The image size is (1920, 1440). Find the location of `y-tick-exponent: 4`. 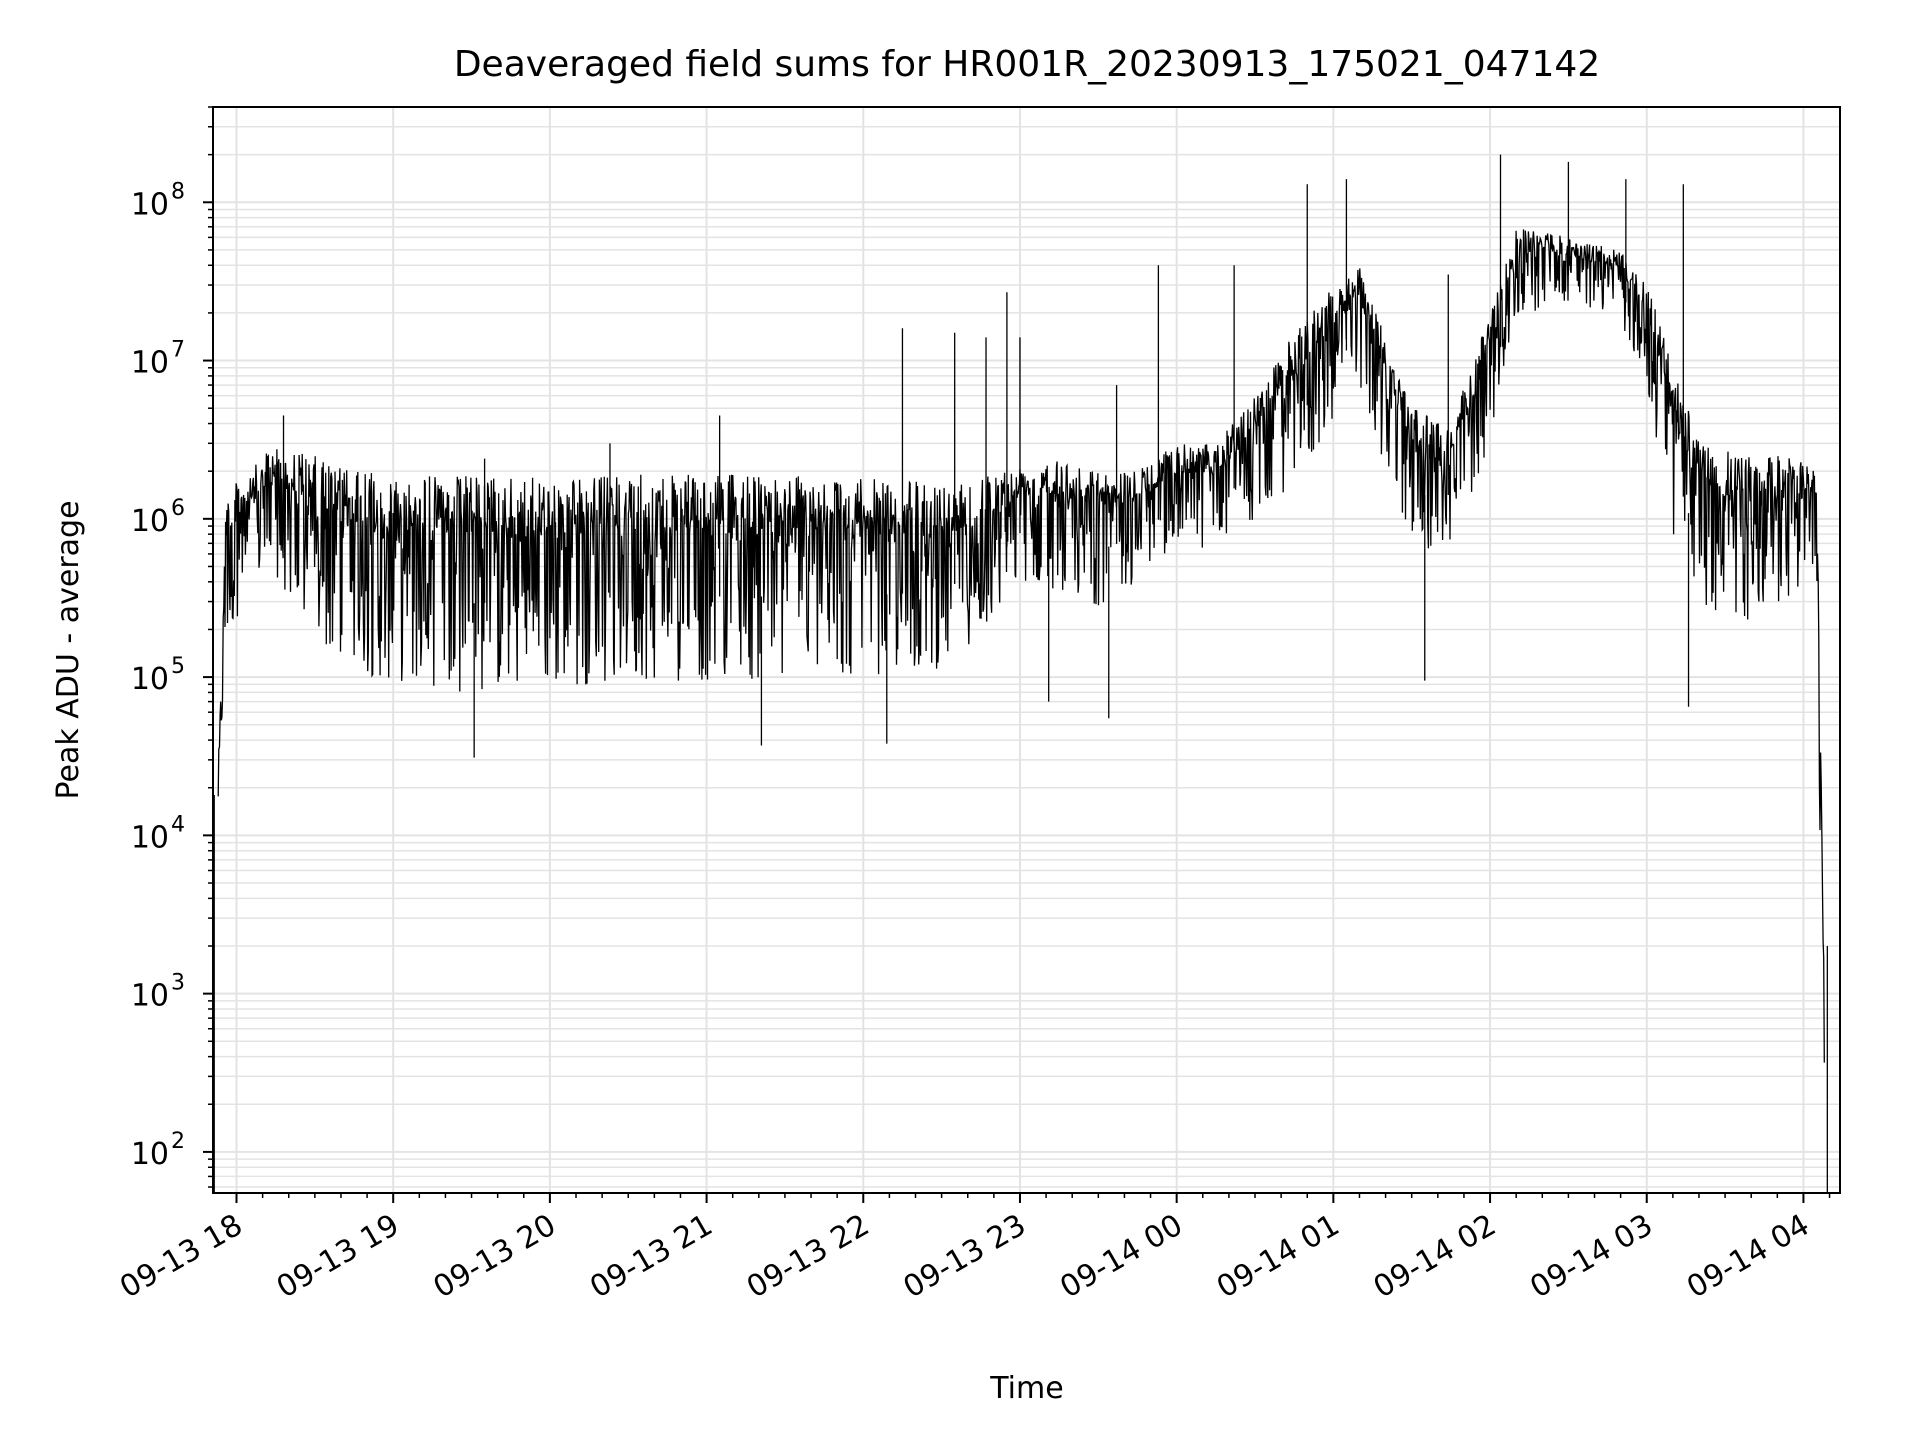

y-tick-exponent: 4 is located at coordinates (178, 824).